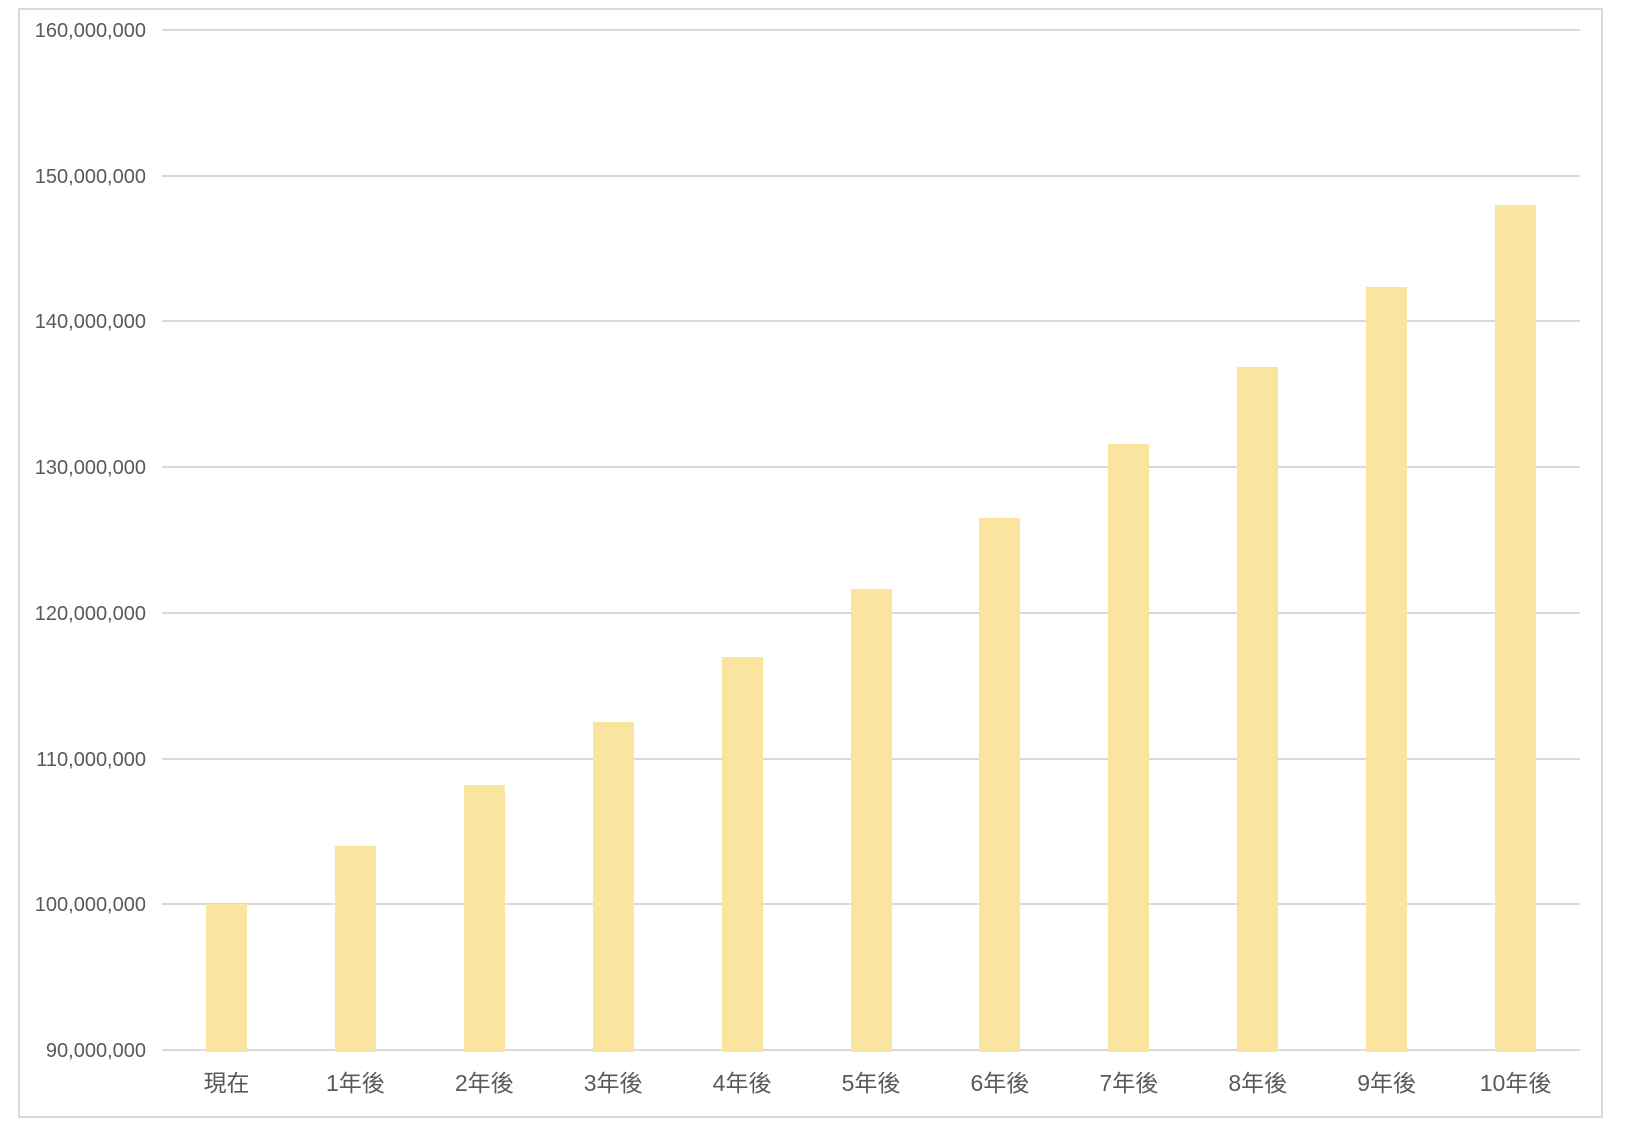 This screenshot has width=1626, height=1138. I want to click on bar-2年後, so click(484, 918).